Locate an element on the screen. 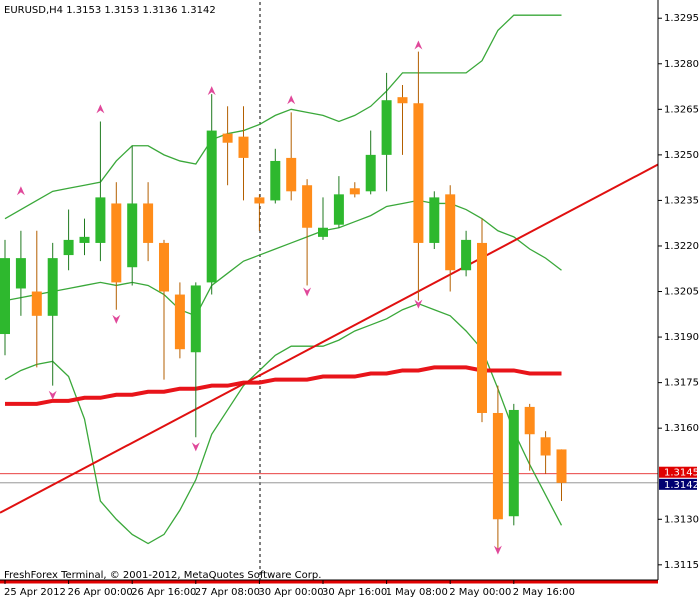  price-label: 1.3145 is located at coordinates (681, 473).